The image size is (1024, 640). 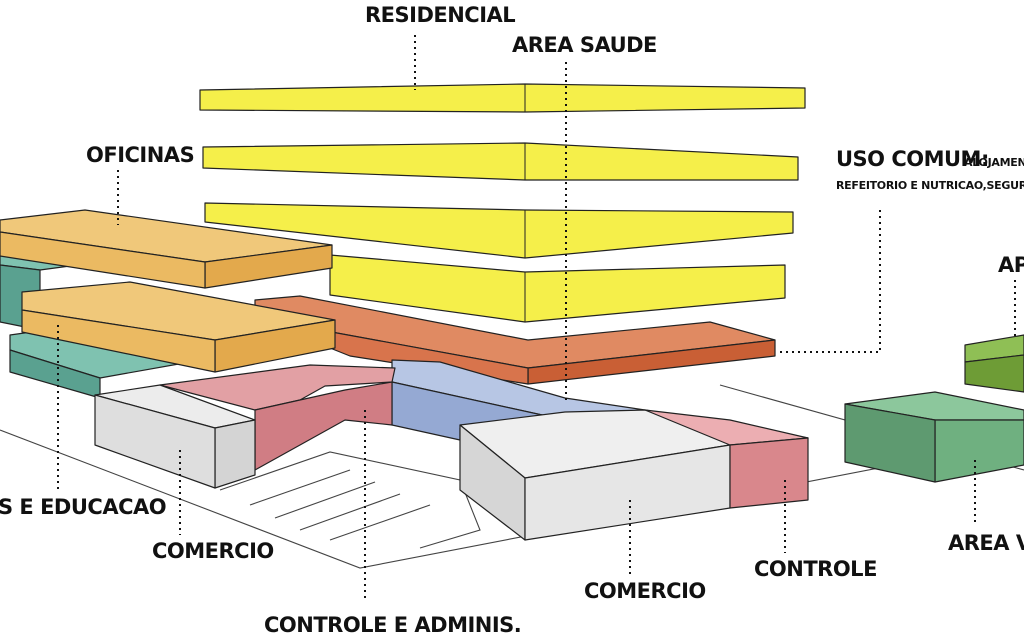 I want to click on leader-uso-comum, so click(x=830, y=281).